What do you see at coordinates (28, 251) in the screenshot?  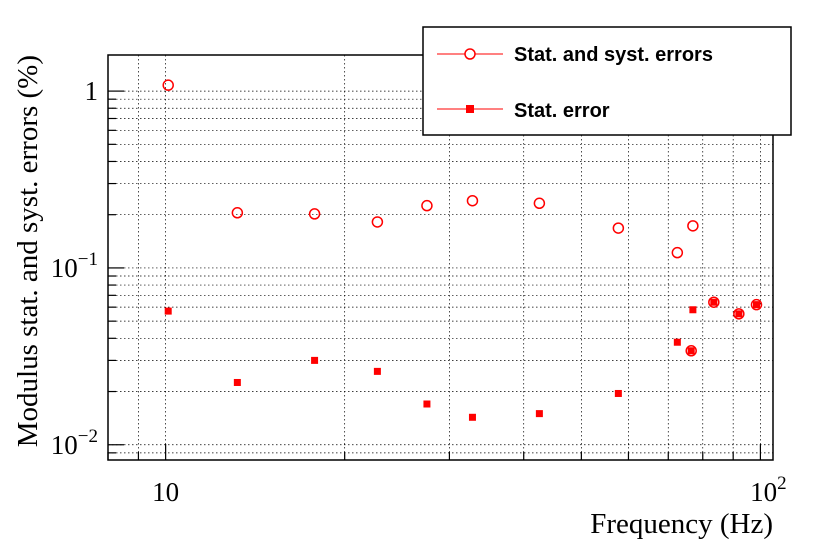 I see `y-axis-label: Modulus stat. and syst. errors (%)` at bounding box center [28, 251].